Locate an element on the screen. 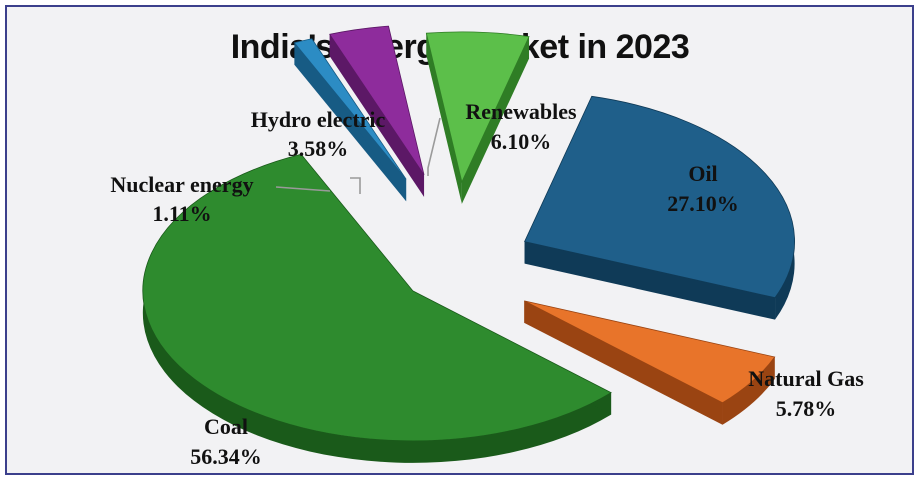 This screenshot has height=478, width=920. label-hydro-name: Hydro electric is located at coordinates (318, 119).